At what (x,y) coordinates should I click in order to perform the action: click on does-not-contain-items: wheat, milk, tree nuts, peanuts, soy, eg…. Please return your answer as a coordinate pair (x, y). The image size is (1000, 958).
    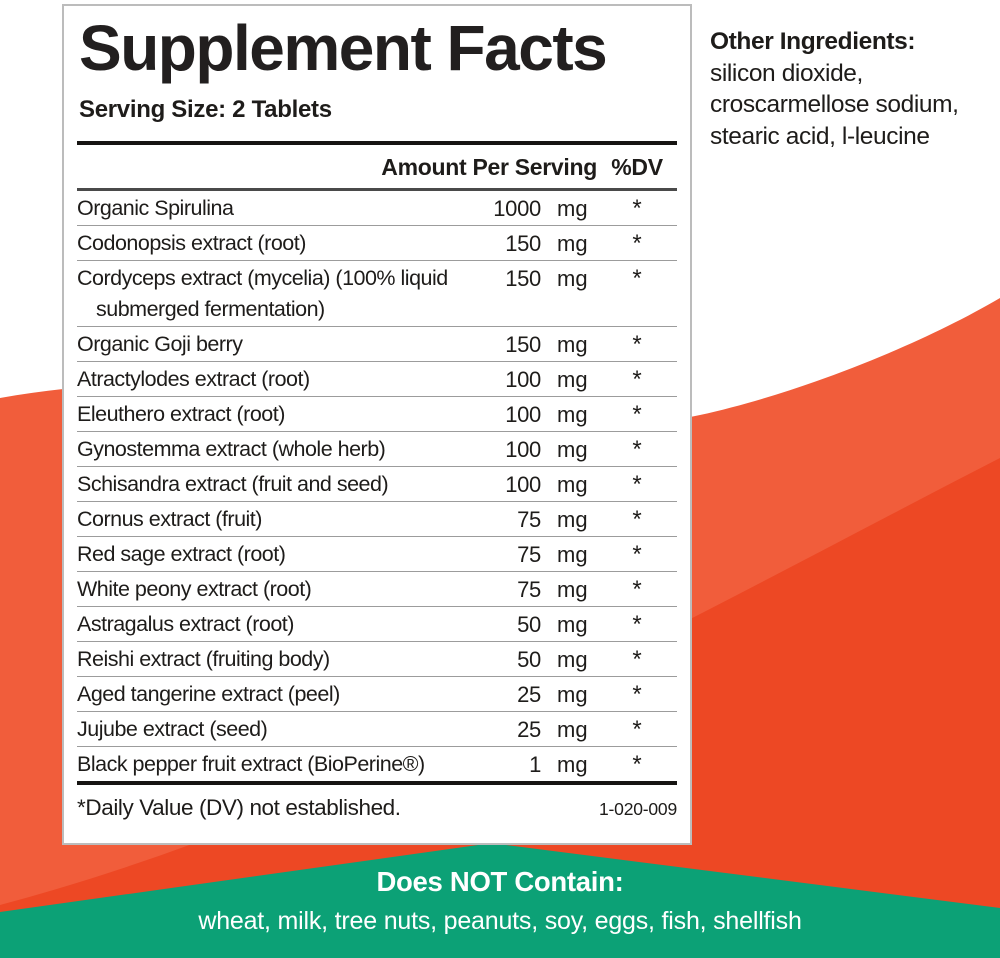
    Looking at the image, I should click on (500, 921).